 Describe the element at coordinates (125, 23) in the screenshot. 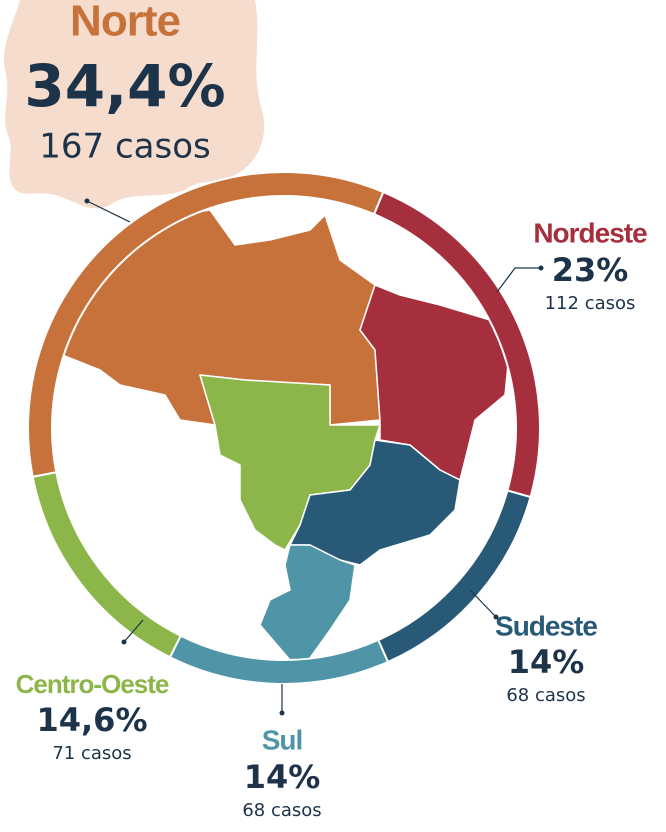

I see `region-name: Norte` at that location.